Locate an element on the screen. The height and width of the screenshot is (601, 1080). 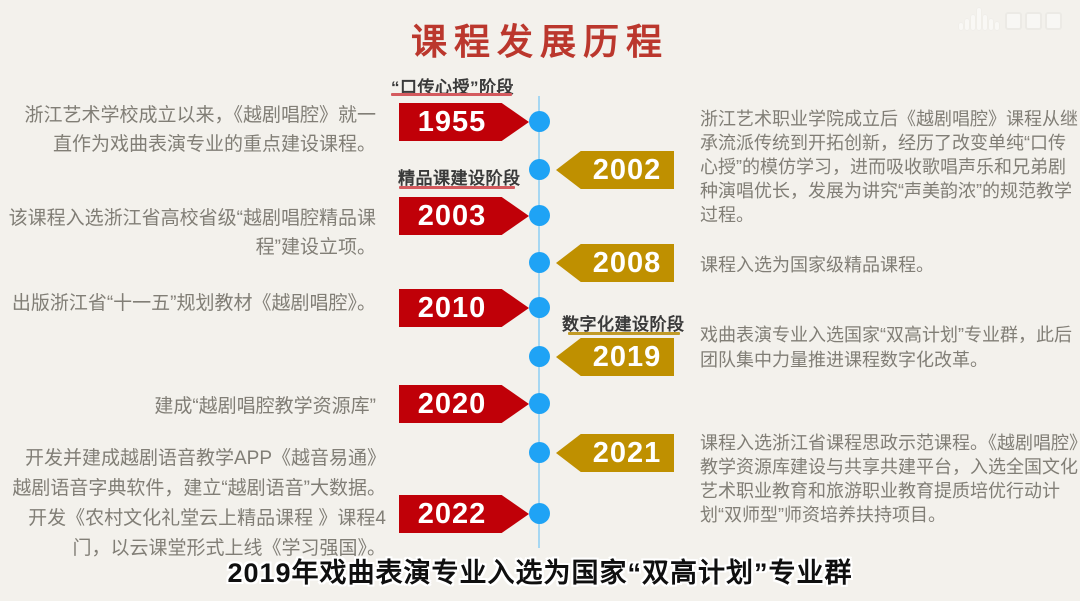
equalizer-bars-icon is located at coordinates (979, 18).